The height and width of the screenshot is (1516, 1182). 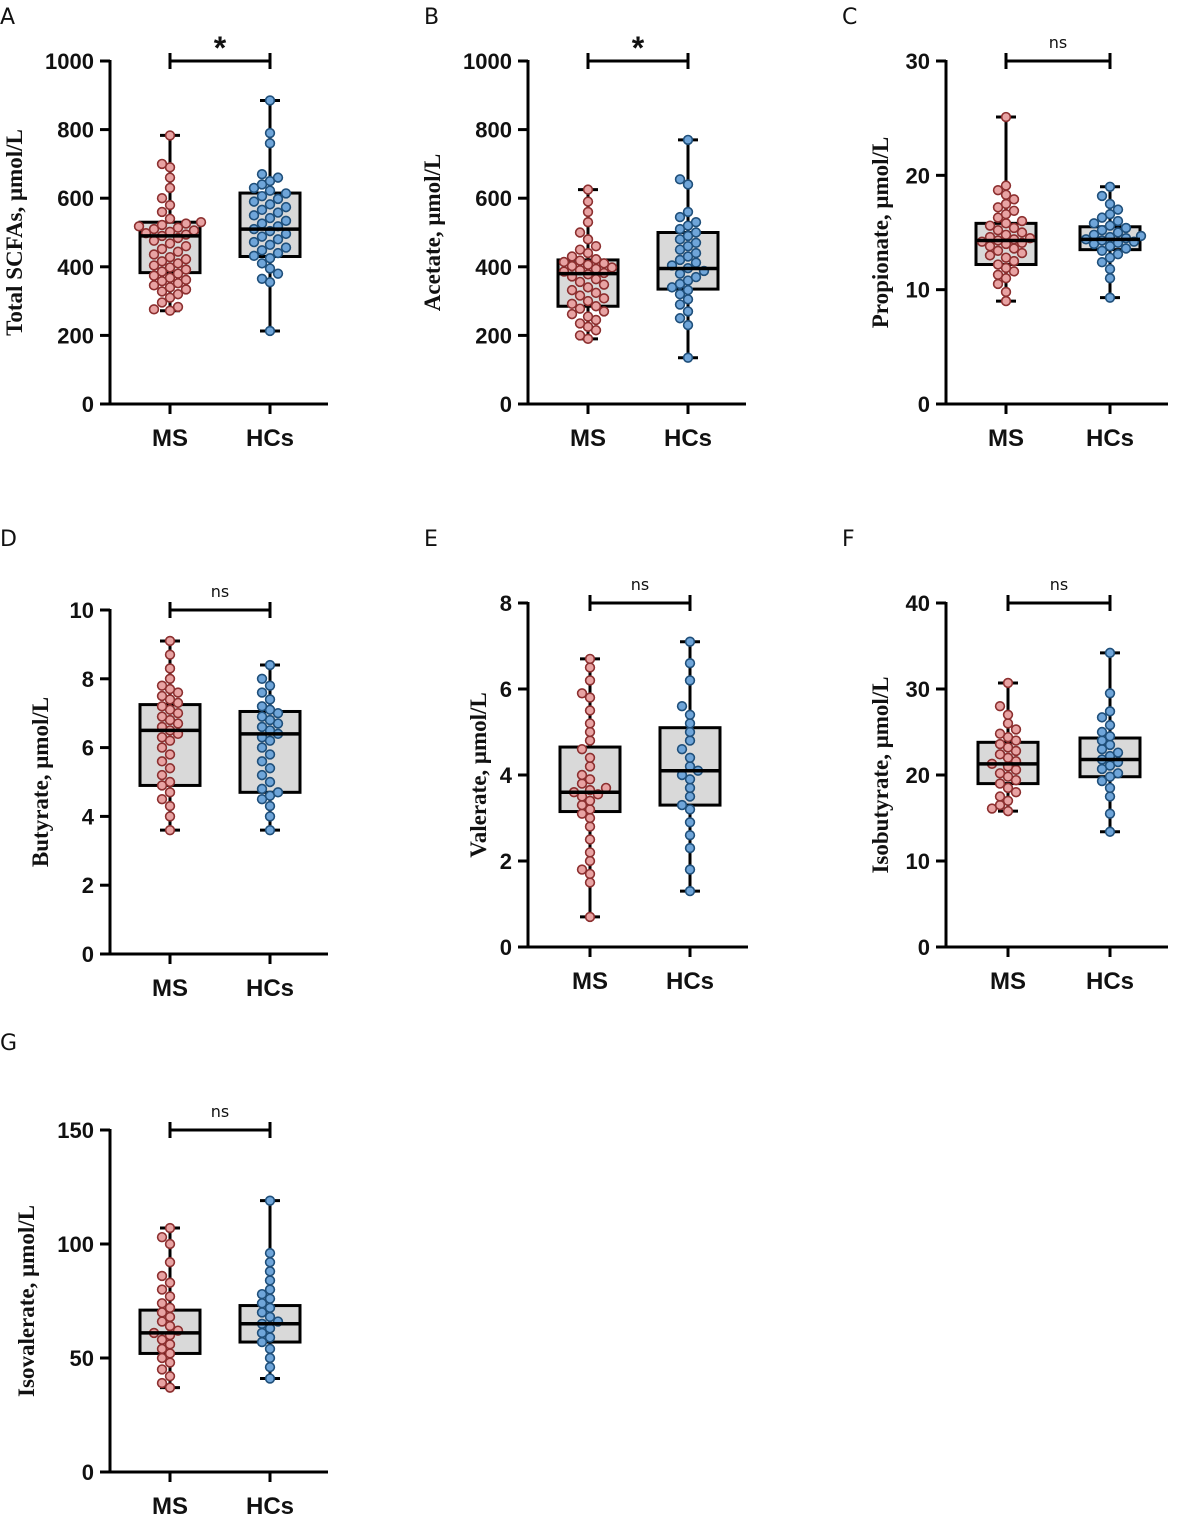 What do you see at coordinates (493, 267) in the screenshot?
I see `y-tick-label: 400` at bounding box center [493, 267].